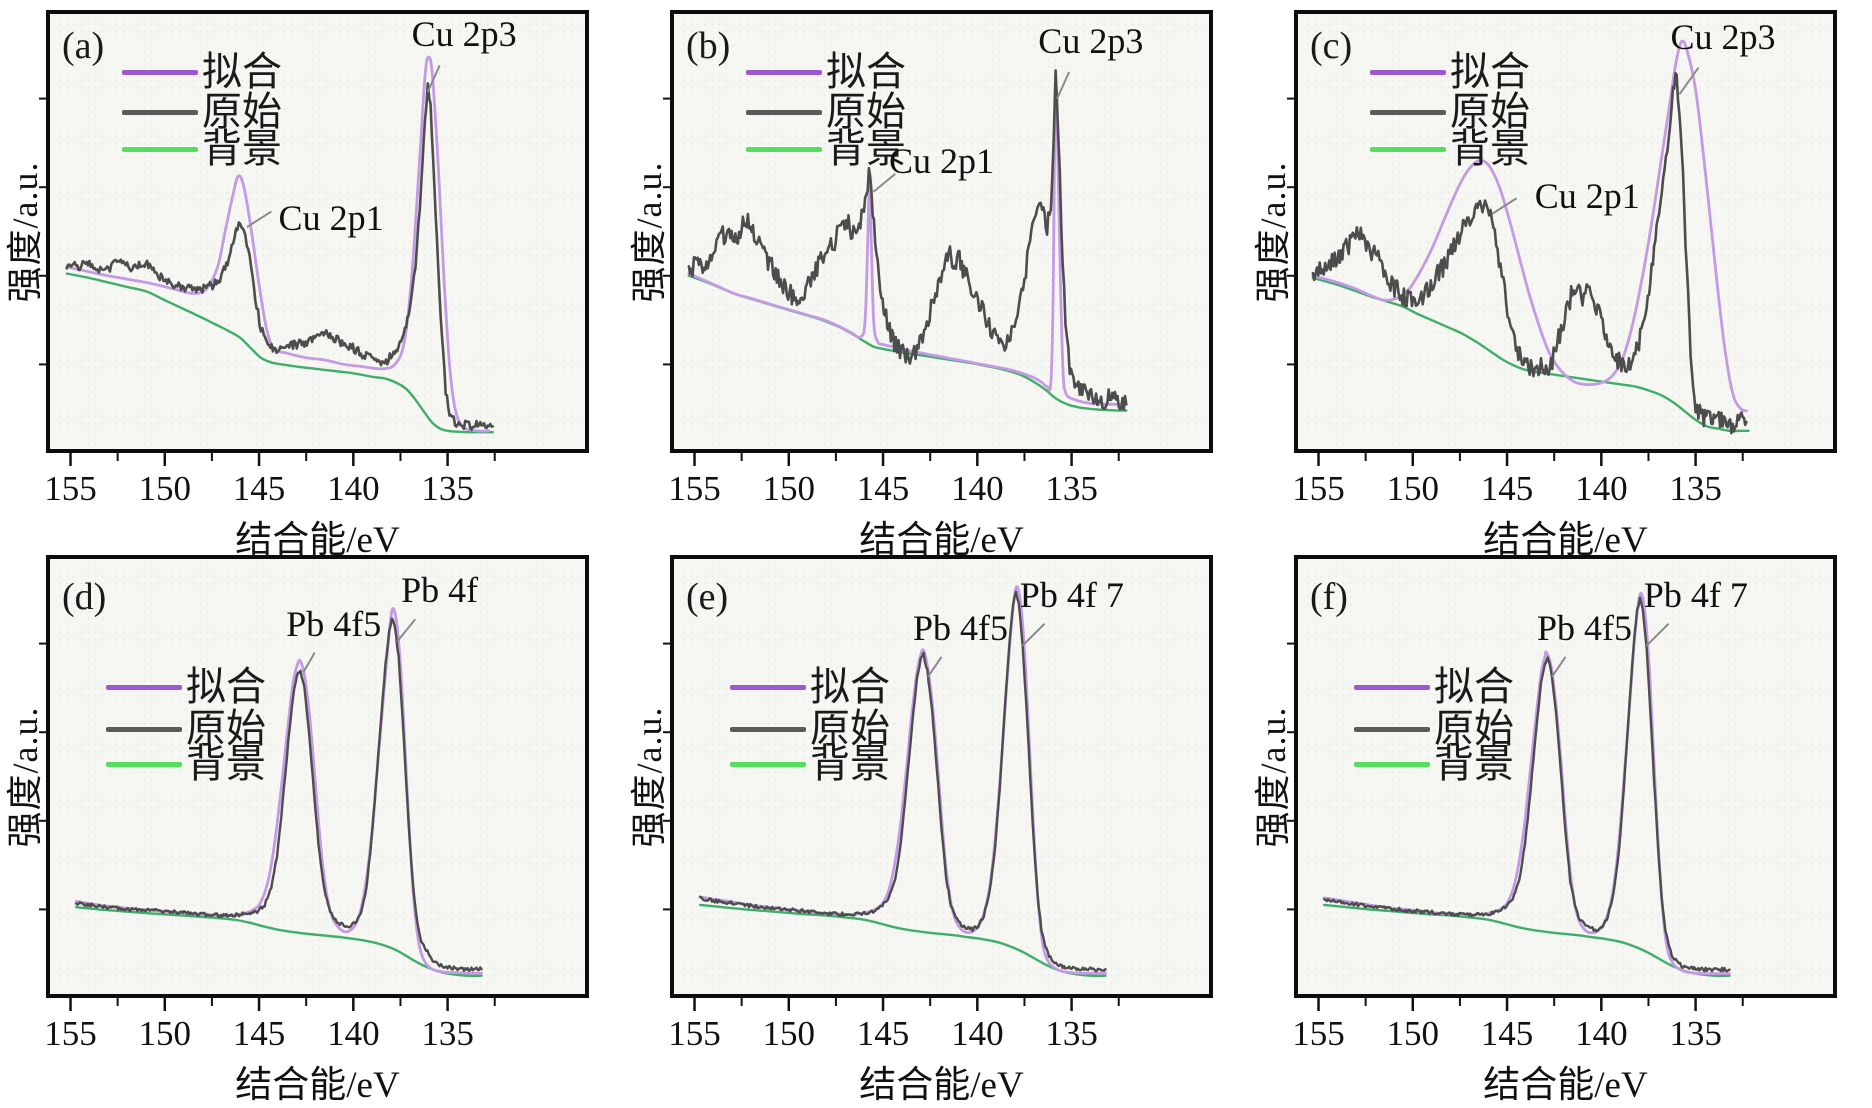  I want to click on panel-letter: (d), so click(84, 597).